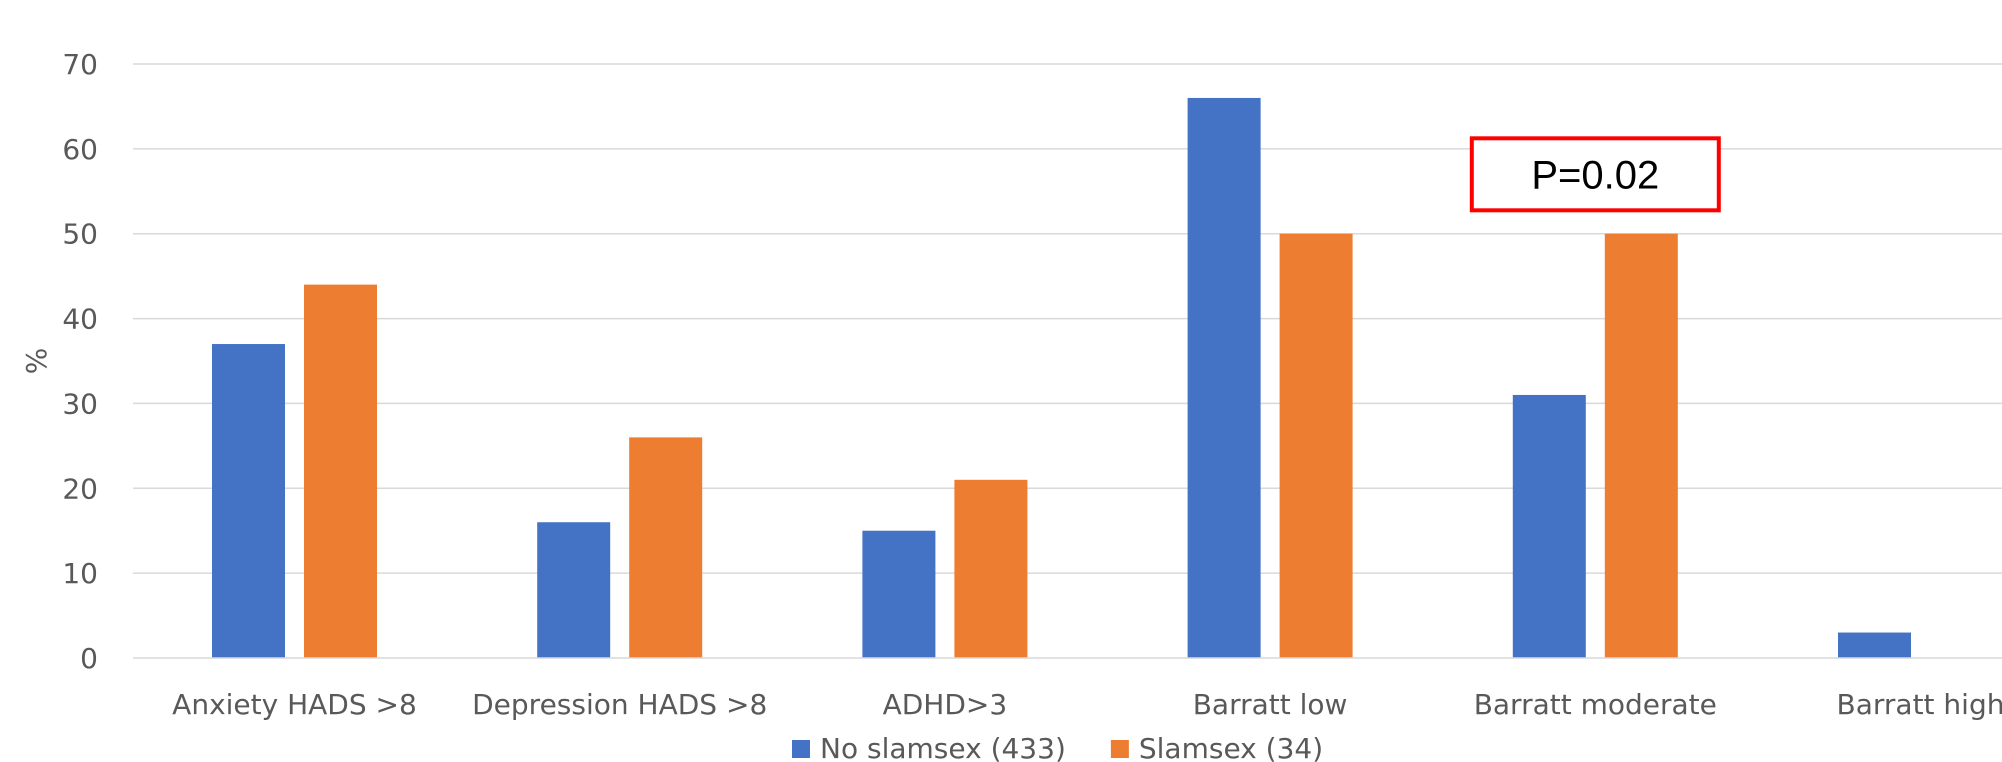  I want to click on annotations: P=0.02, so click(1595, 174).